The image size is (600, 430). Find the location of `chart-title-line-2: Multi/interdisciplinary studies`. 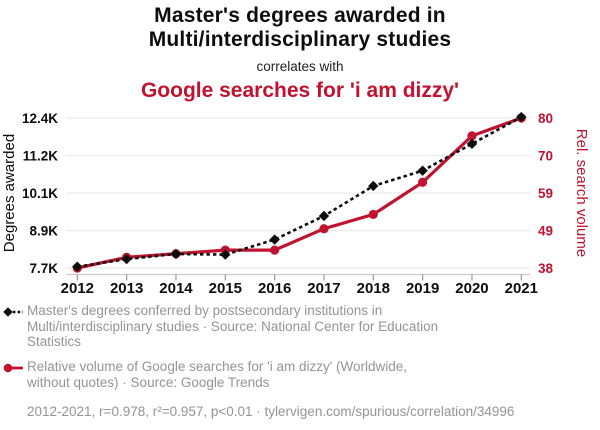

chart-title-line-2: Multi/interdisciplinary studies is located at coordinates (300, 39).